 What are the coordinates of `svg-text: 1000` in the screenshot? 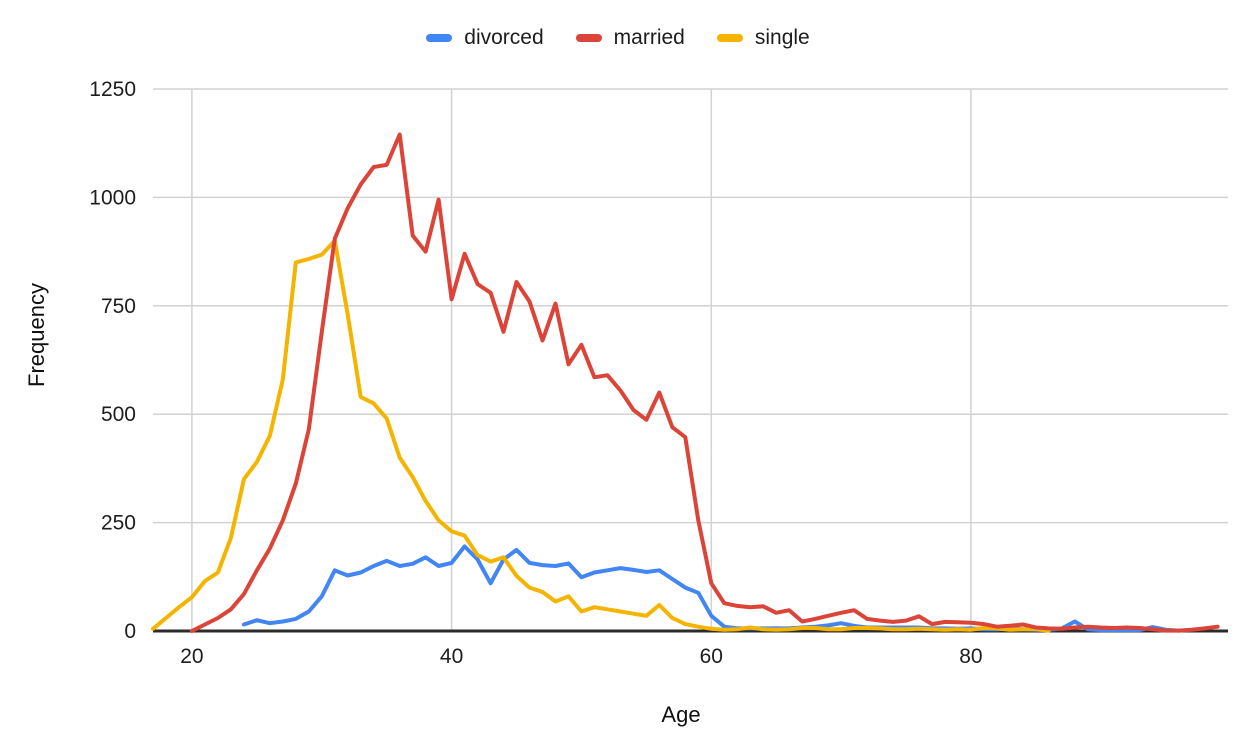 It's located at (112, 197).